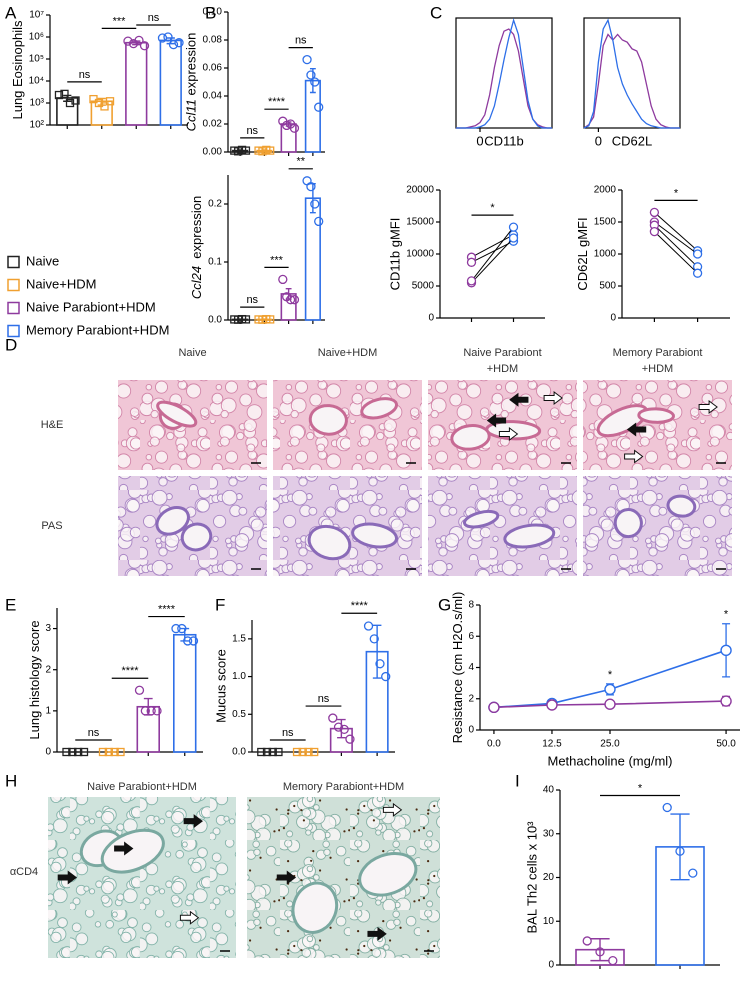 This screenshot has width=755, height=986. I want to click on panel-letter: F, so click(220, 604).